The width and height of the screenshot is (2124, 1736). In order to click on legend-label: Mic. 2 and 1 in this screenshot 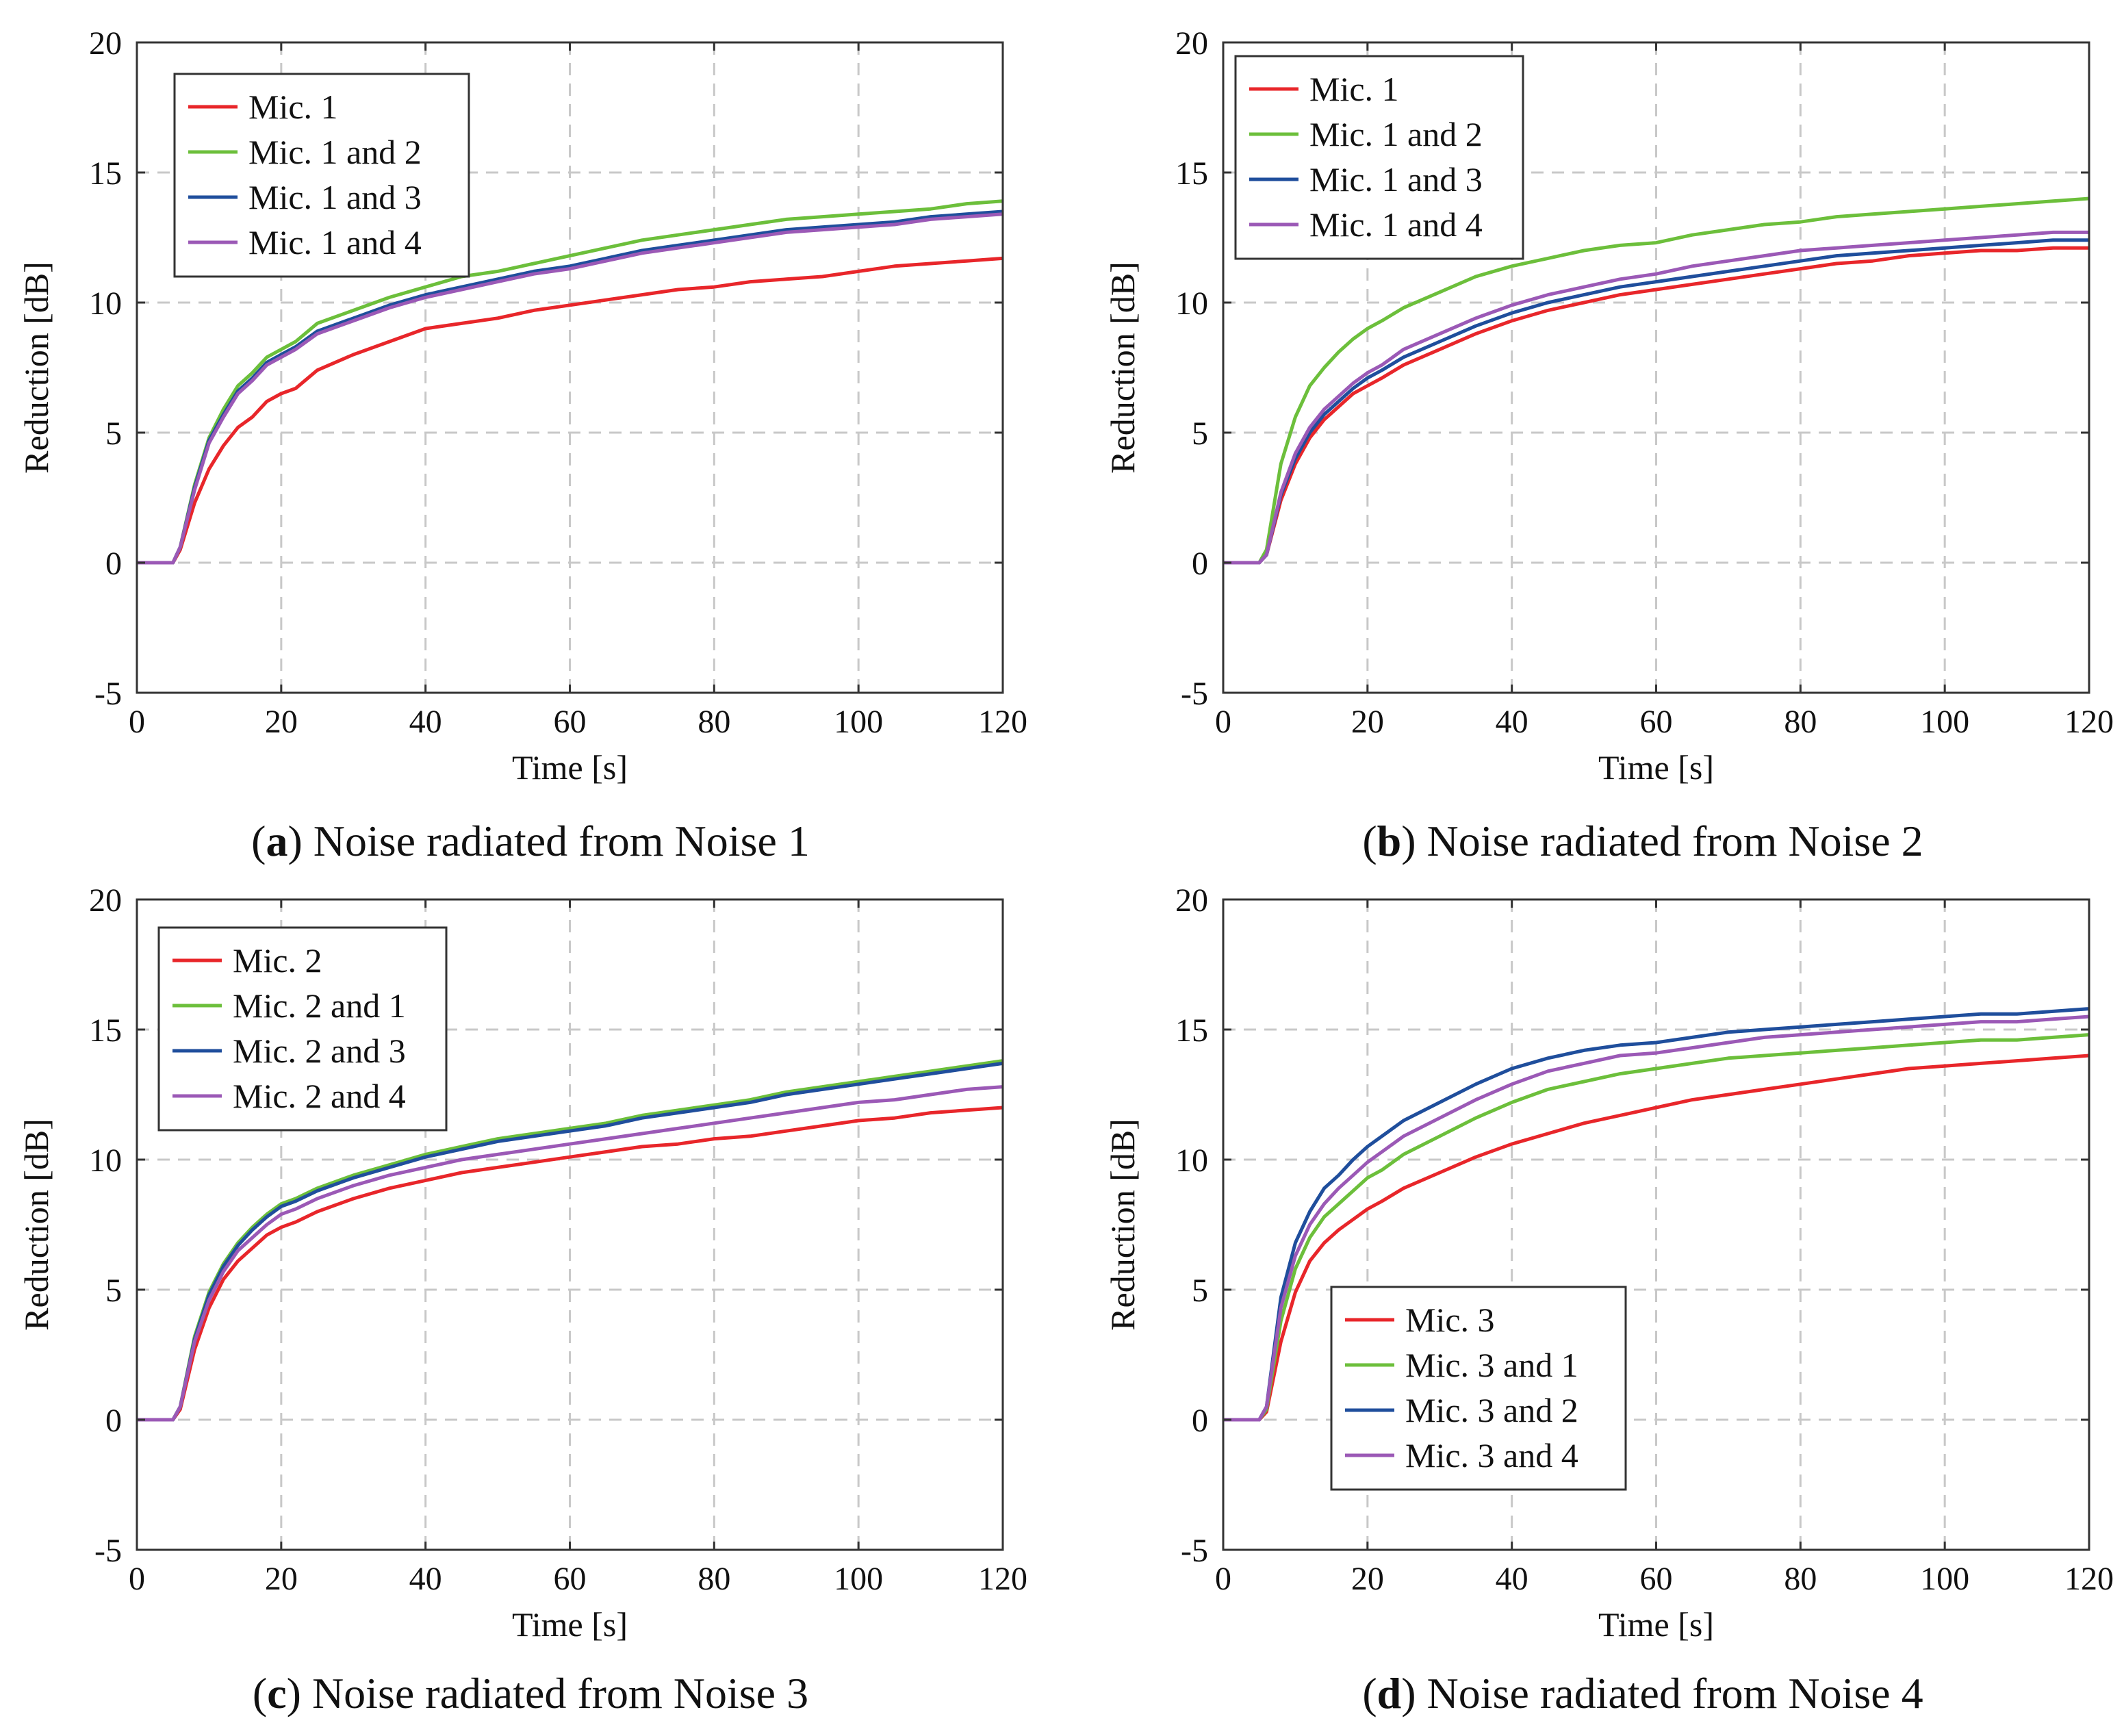, I will do `click(319, 1005)`.